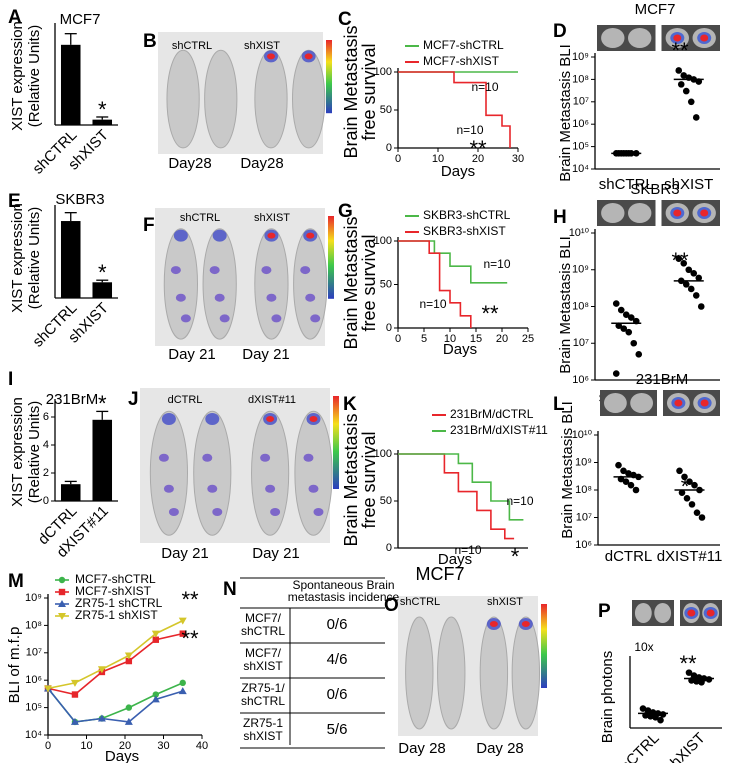  What do you see at coordinates (343, 585) in the screenshot?
I see `table-header: Spontaneous Brain` at bounding box center [343, 585].